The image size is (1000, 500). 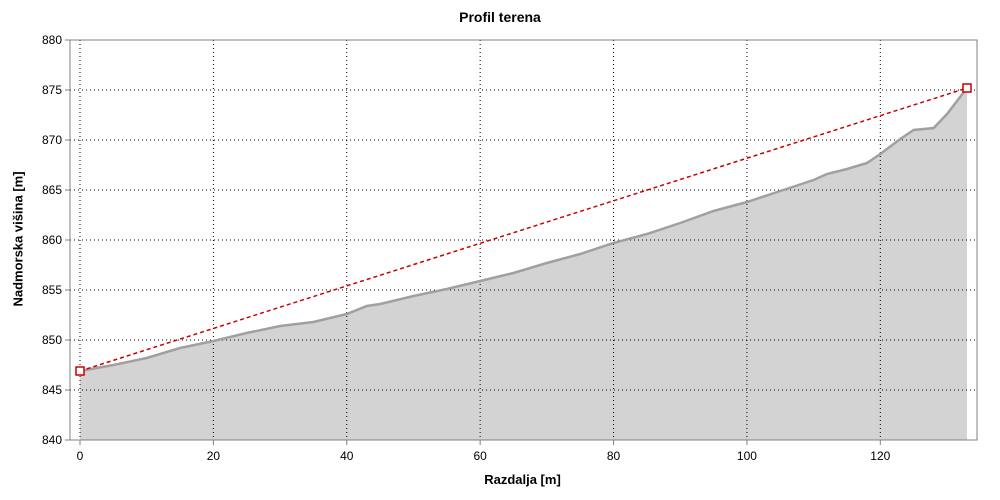 What do you see at coordinates (52, 240) in the screenshot?
I see `y-tick-label: 860` at bounding box center [52, 240].